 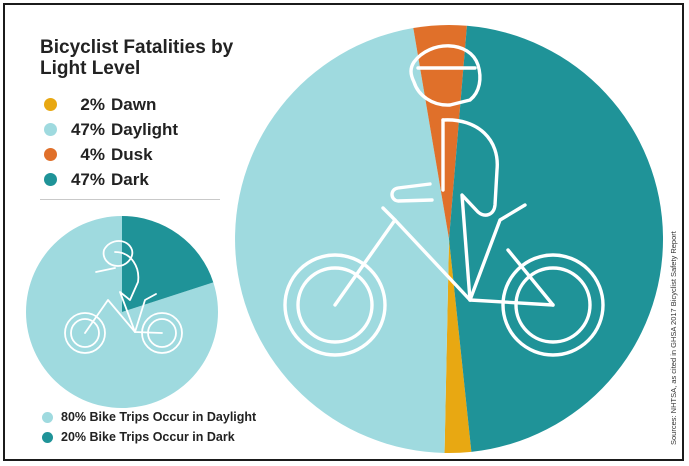 I want to click on fatalities-legend: 2% Dawn 47% Daylight 4% Dusk 47% Dark, so click(x=111, y=142).